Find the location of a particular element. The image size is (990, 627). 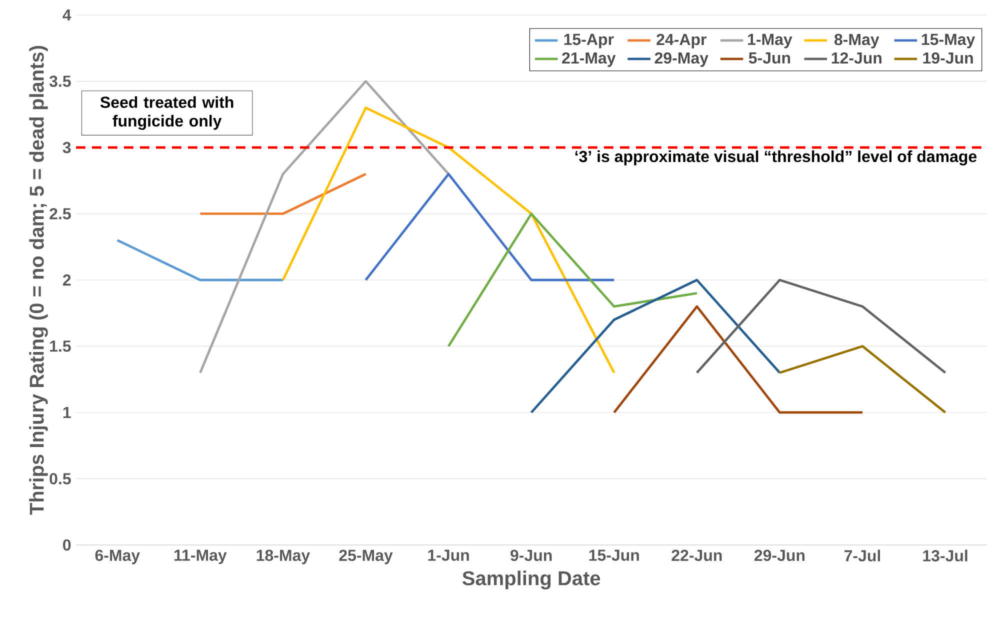

y-tick-label: 1.5 is located at coordinates (60, 346).